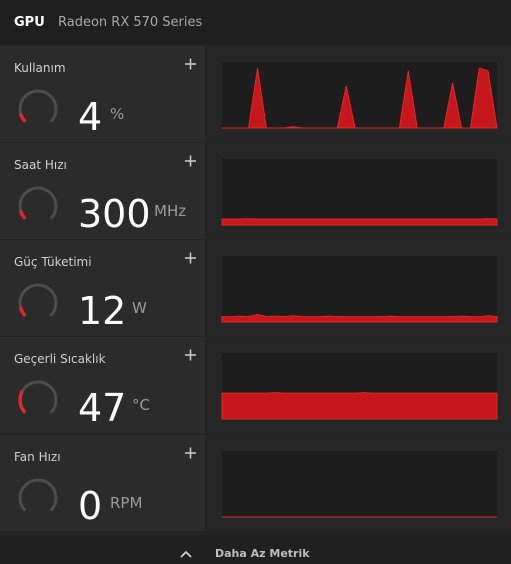  What do you see at coordinates (90, 117) in the screenshot?
I see `metric-value: 4` at bounding box center [90, 117].